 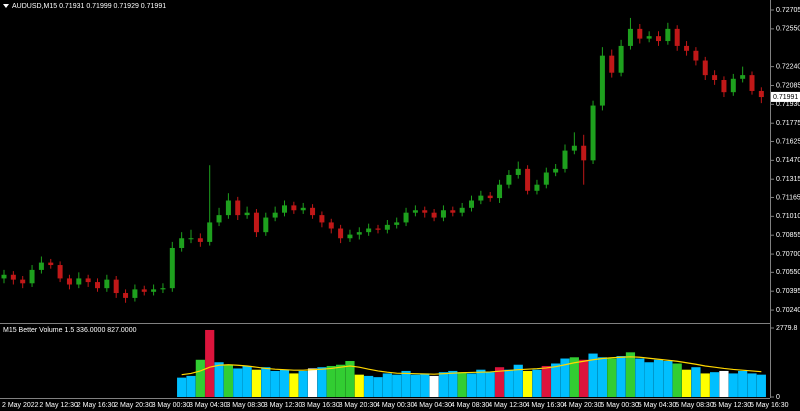 I want to click on x-tick-label: 4 May 20:30, so click(x=582, y=405).